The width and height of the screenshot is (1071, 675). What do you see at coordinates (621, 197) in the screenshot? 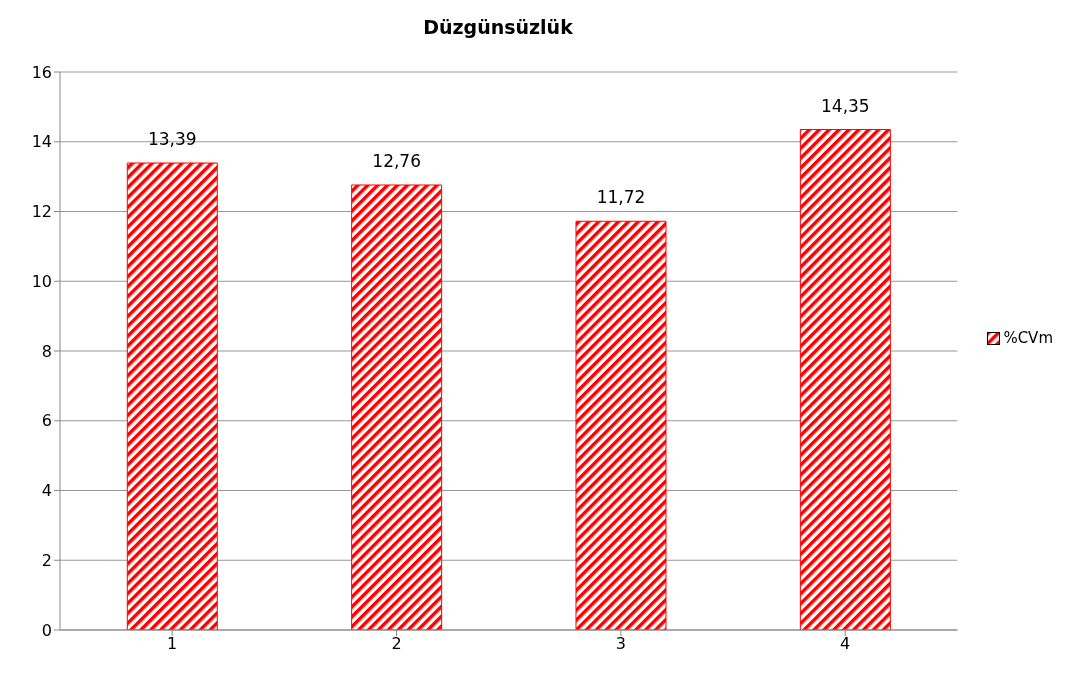
I see `data-label: 11,72` at bounding box center [621, 197].